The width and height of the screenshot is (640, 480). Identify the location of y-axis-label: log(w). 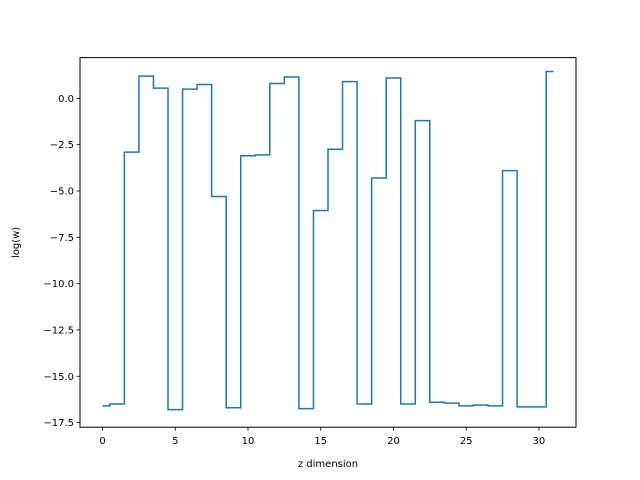
(16, 242).